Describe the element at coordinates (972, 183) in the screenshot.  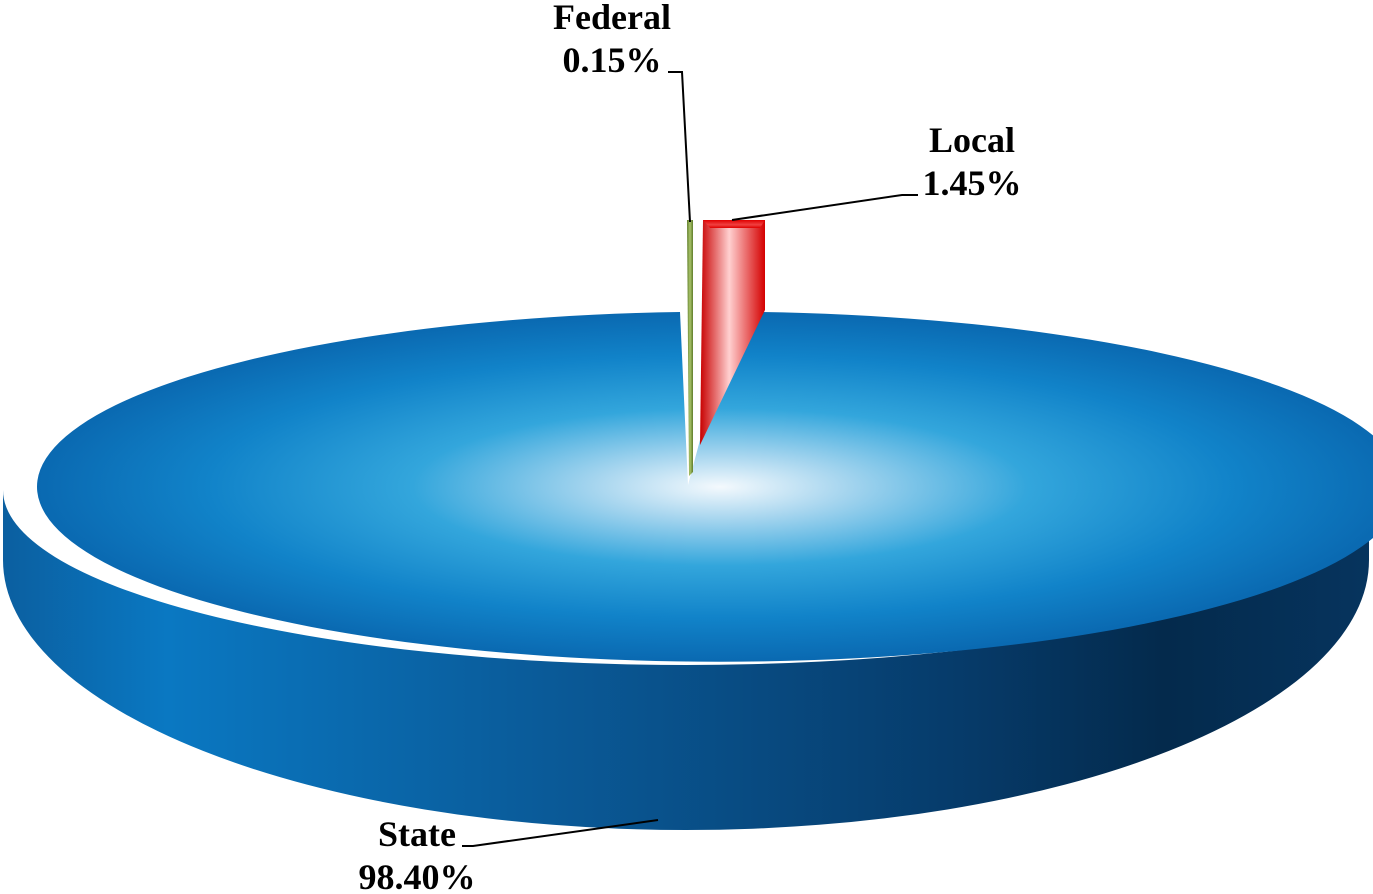
I see `label-local-value: 1.45%` at that location.